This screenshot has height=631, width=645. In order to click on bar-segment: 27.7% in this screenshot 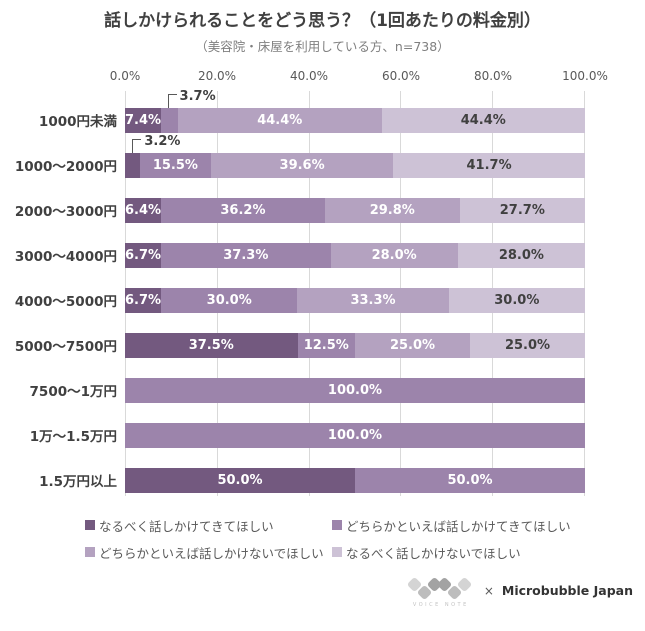, I will do `click(522, 210)`.